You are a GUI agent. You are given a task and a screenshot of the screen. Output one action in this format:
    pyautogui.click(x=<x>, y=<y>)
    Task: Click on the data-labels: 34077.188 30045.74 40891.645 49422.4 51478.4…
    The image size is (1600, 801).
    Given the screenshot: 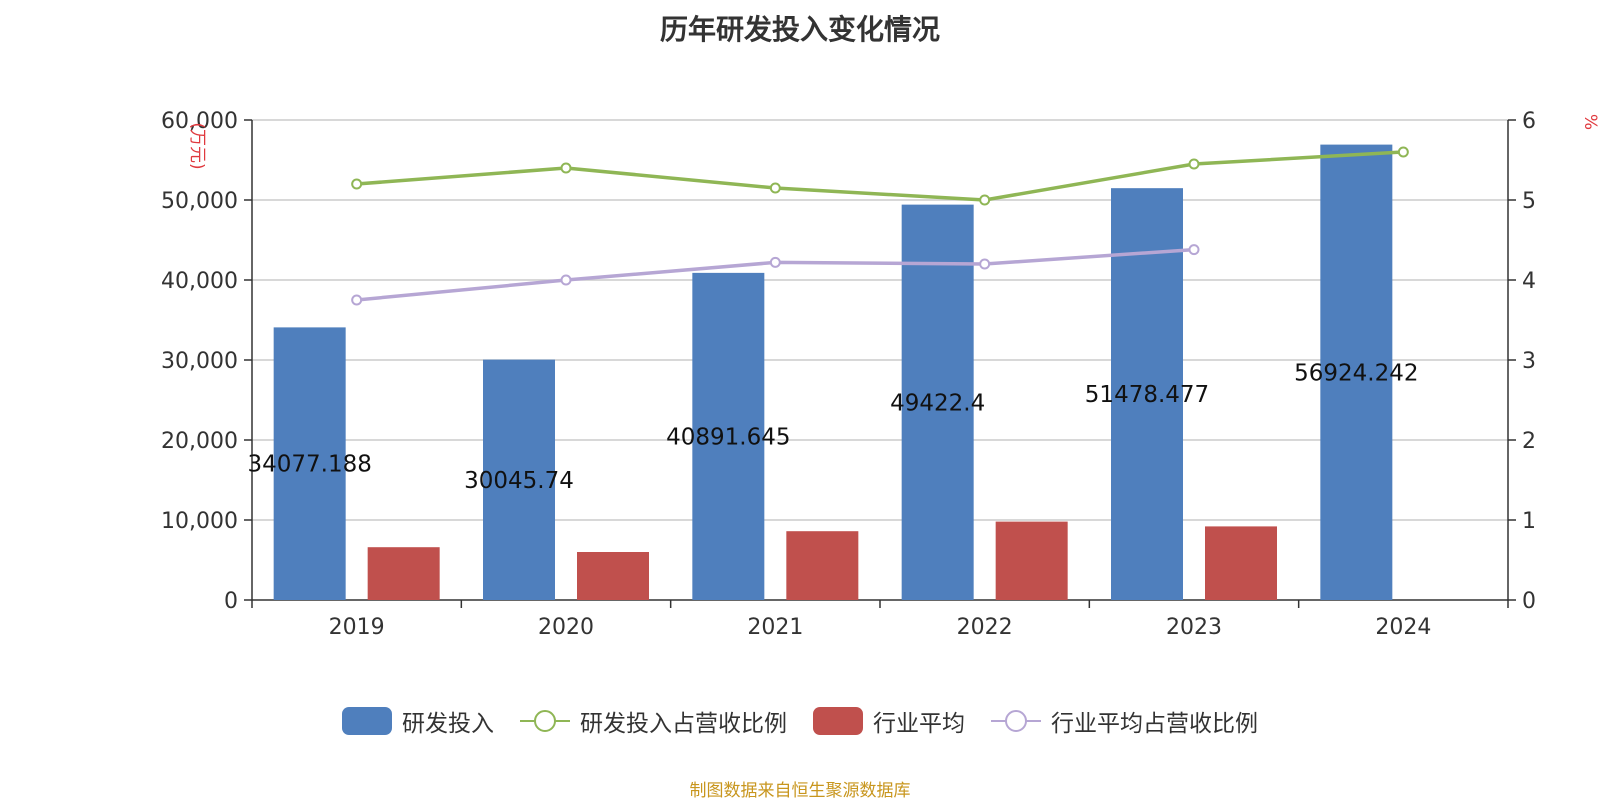 What is the action you would take?
    pyautogui.click(x=832, y=427)
    